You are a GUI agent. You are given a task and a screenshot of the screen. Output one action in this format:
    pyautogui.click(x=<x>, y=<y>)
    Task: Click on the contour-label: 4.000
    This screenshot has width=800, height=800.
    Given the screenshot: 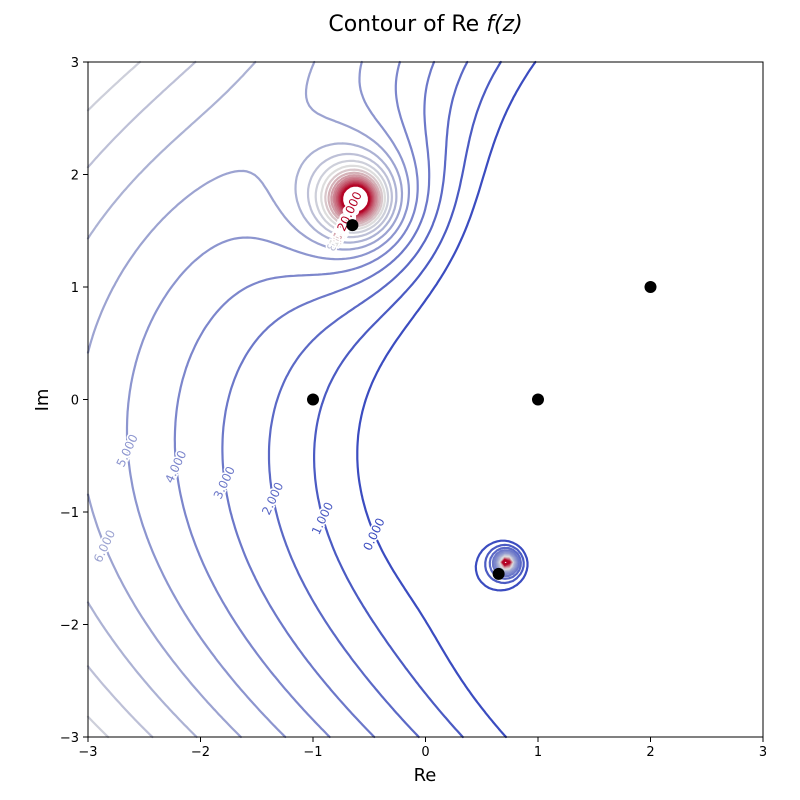 What is the action you would take?
    pyautogui.click(x=175, y=466)
    